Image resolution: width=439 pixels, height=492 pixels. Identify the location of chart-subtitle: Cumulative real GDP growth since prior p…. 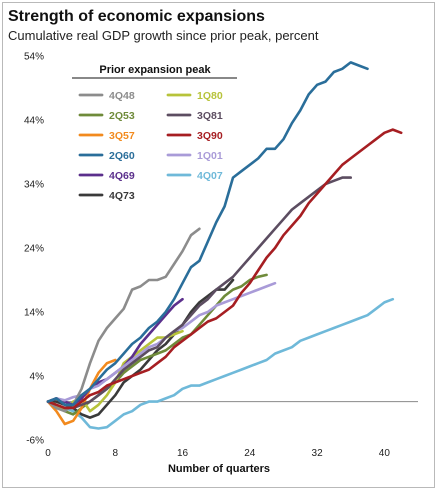
(163, 35).